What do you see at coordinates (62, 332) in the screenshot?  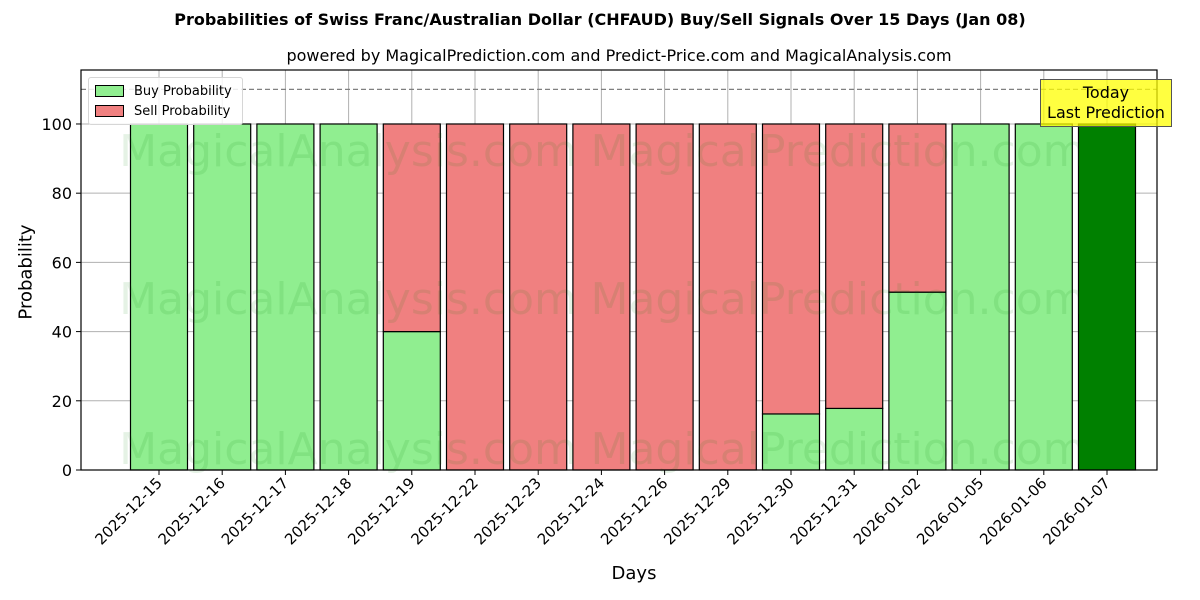 I see `y-tick-label: 40` at bounding box center [62, 332].